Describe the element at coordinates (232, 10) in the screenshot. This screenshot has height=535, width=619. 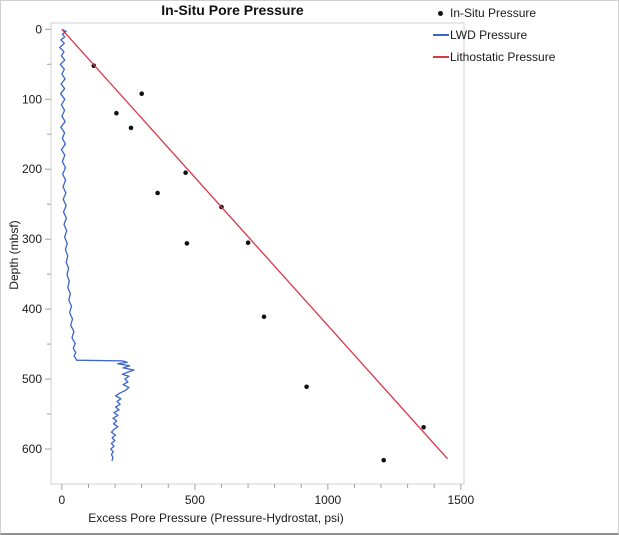
I see `chart-title: In-Situ Pore Pressure` at that location.